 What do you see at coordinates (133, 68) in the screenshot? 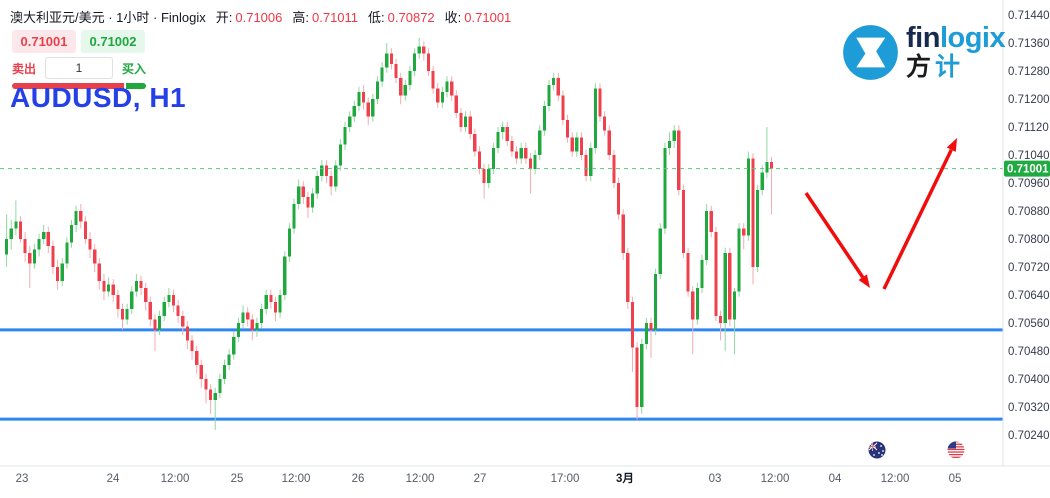
I see `buy-button: 买入` at bounding box center [133, 68].